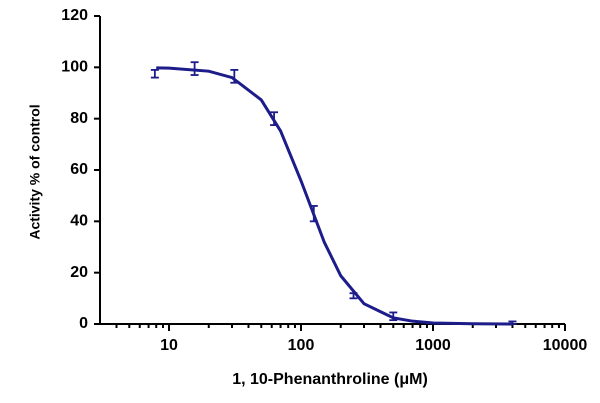 Image resolution: width=600 pixels, height=403 pixels. Describe the element at coordinates (79, 272) in the screenshot. I see `y-tick-label: 20` at that location.